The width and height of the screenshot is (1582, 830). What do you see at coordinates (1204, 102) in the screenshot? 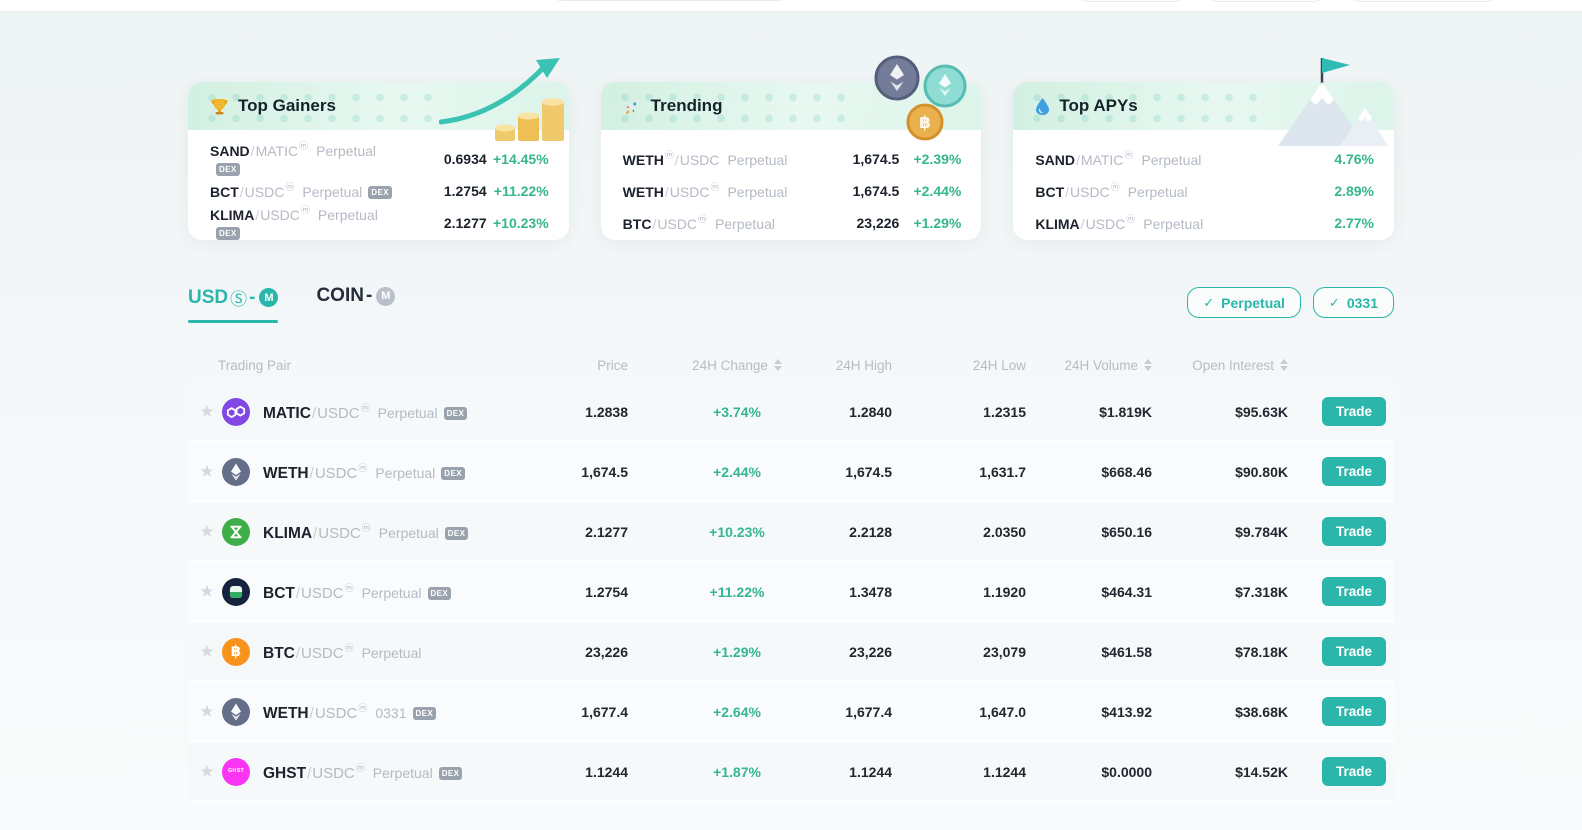
I see `top-apys-header: Top APYs` at bounding box center [1204, 102].